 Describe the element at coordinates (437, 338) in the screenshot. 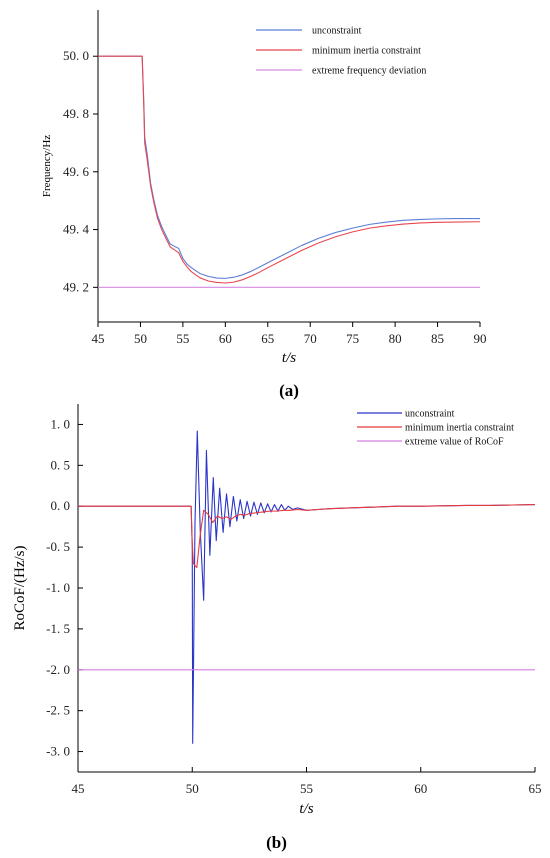

I see `x-tick-label: 85` at that location.